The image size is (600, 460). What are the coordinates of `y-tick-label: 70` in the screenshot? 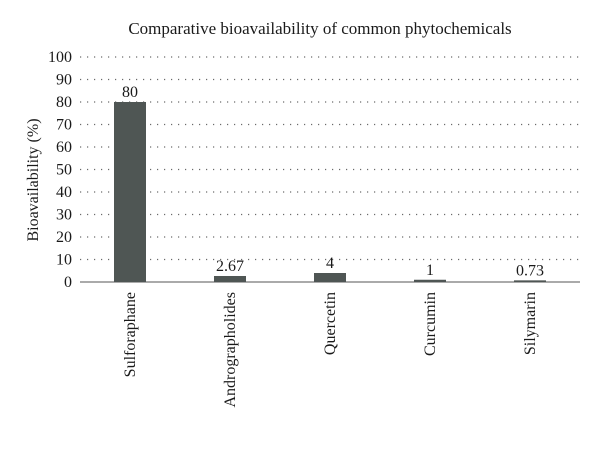 It's located at (64, 125).